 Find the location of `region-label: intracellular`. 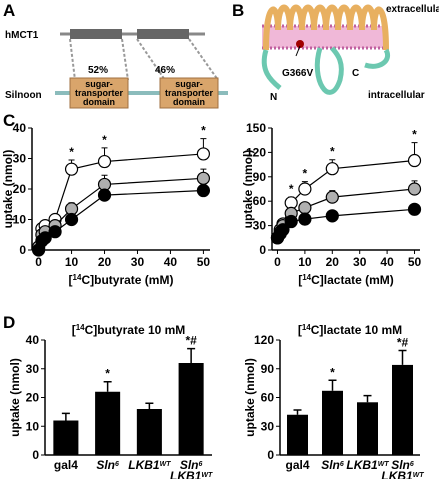

region-label: intracellular is located at coordinates (396, 95).